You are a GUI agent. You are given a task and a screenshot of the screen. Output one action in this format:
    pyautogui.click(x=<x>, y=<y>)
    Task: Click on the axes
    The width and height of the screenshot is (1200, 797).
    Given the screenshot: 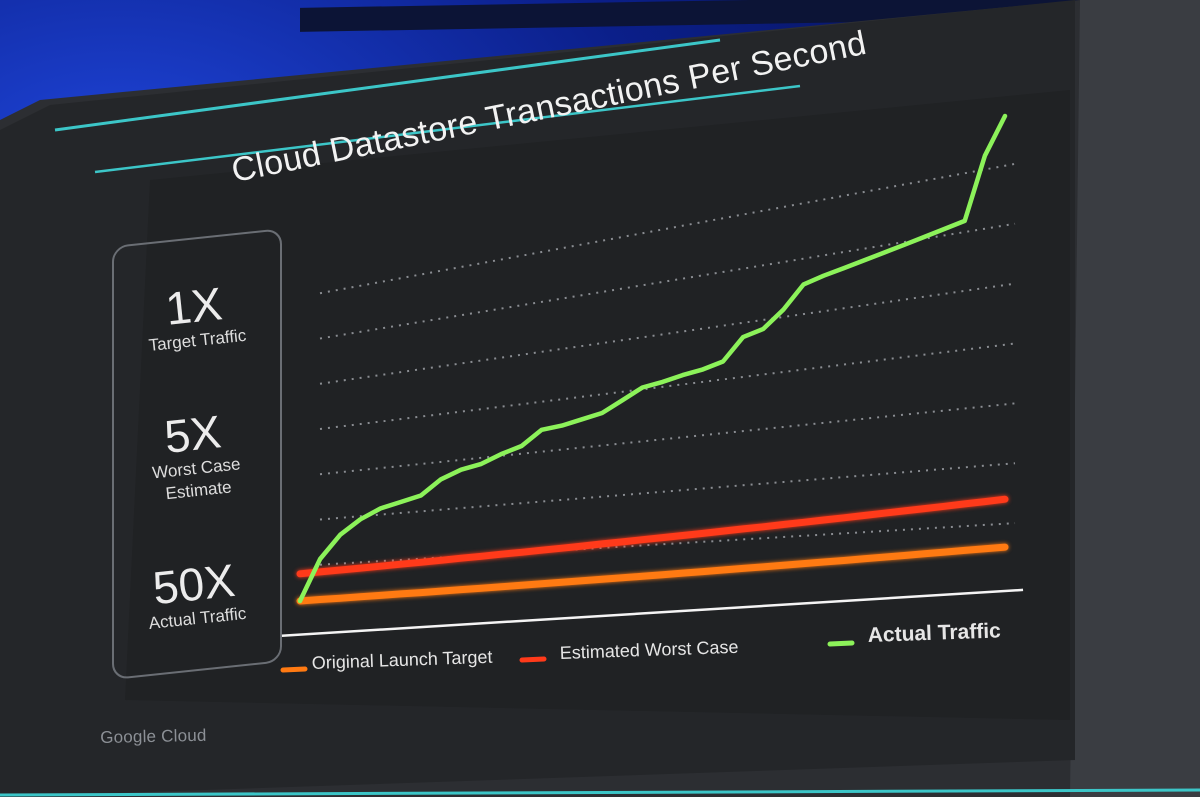 What is the action you would take?
    pyautogui.click(x=652, y=612)
    